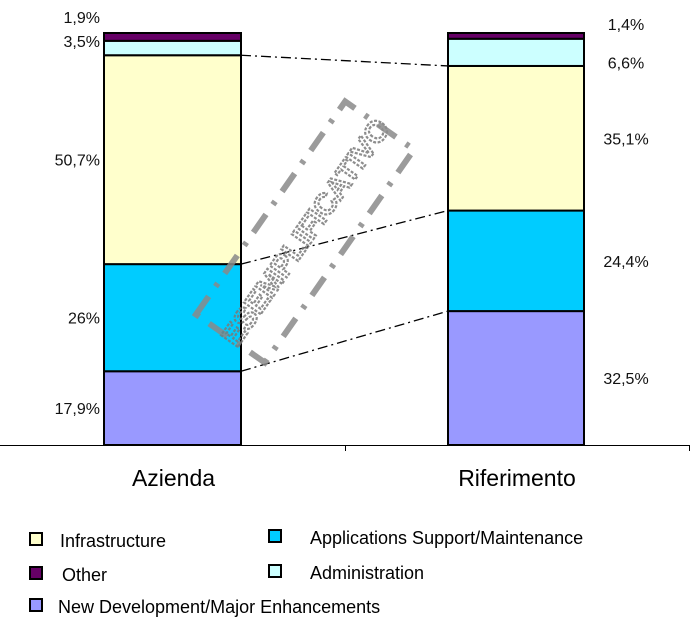  I want to click on watermark-text: ESEMPLIFICATIVO, so click(306, 233).